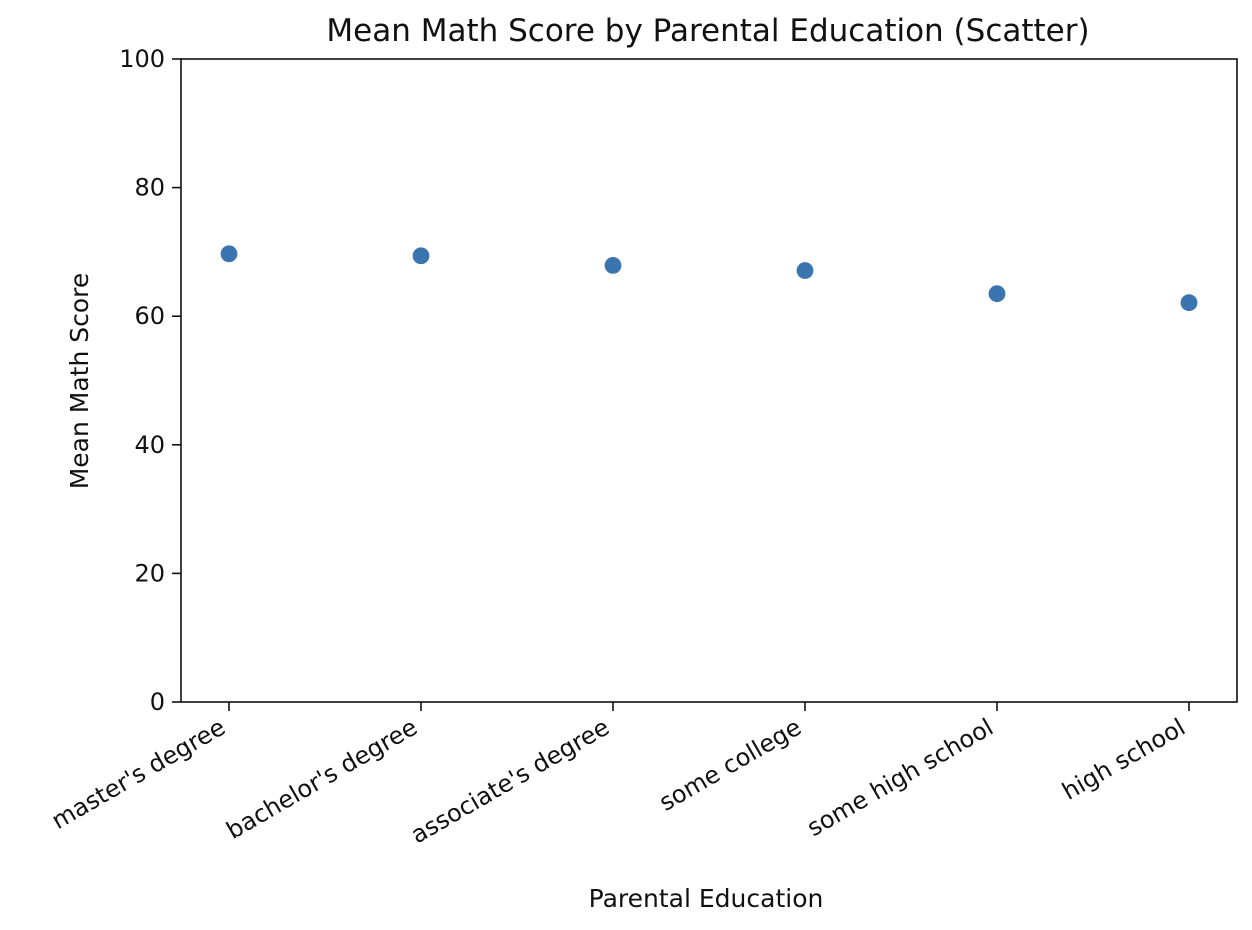  I want to click on x-tick-label: master's degree, so click(138, 774).